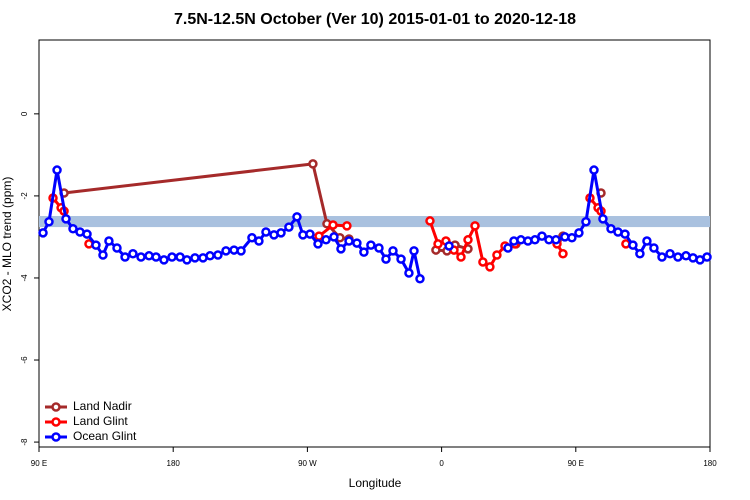 Image resolution: width=750 pixels, height=500 pixels. What do you see at coordinates (100, 421) in the screenshot?
I see `legend-label: Land Glint` at bounding box center [100, 421].